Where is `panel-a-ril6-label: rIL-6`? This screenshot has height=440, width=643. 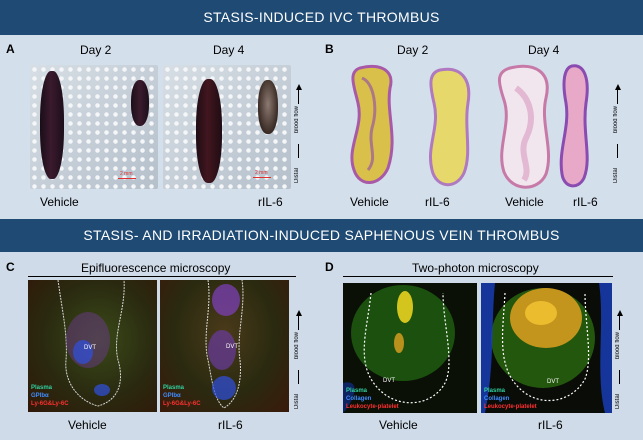 panel-a-ril6-label: rIL-6 is located at coordinates (270, 202).